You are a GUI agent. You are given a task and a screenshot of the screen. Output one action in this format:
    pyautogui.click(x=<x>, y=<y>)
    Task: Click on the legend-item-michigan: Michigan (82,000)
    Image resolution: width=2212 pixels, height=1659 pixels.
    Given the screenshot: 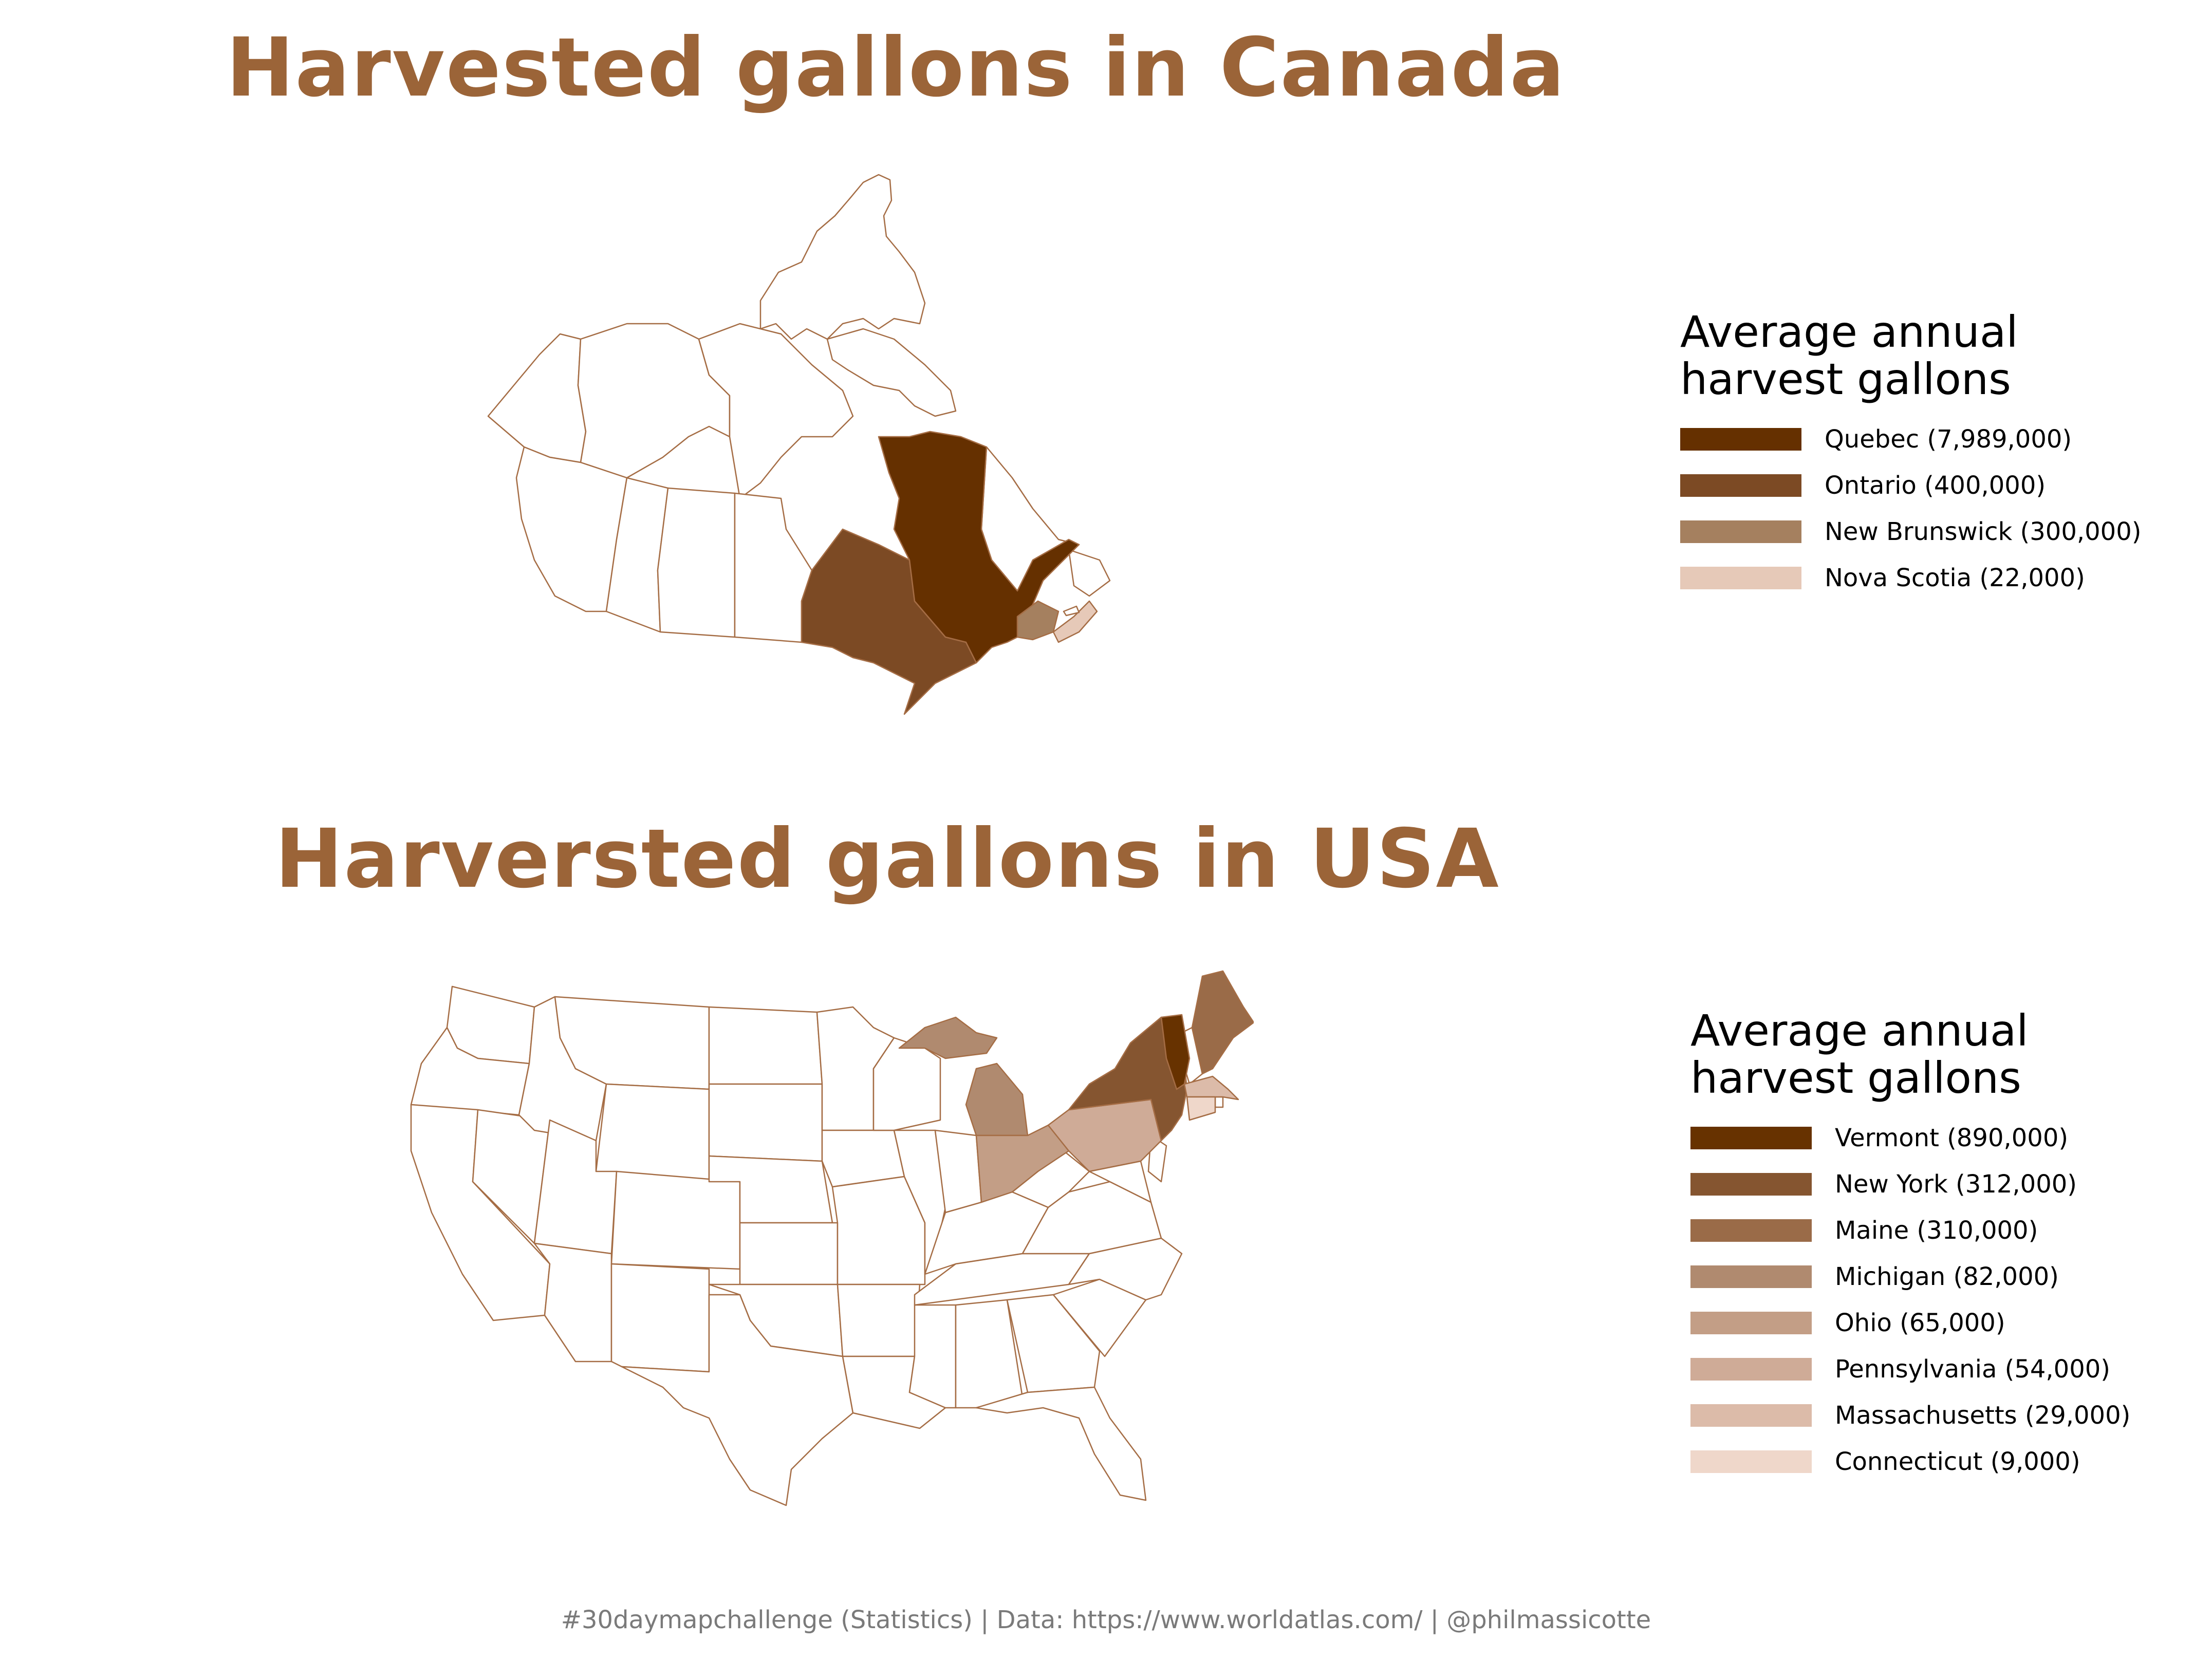 What is the action you would take?
    pyautogui.click(x=1951, y=1277)
    